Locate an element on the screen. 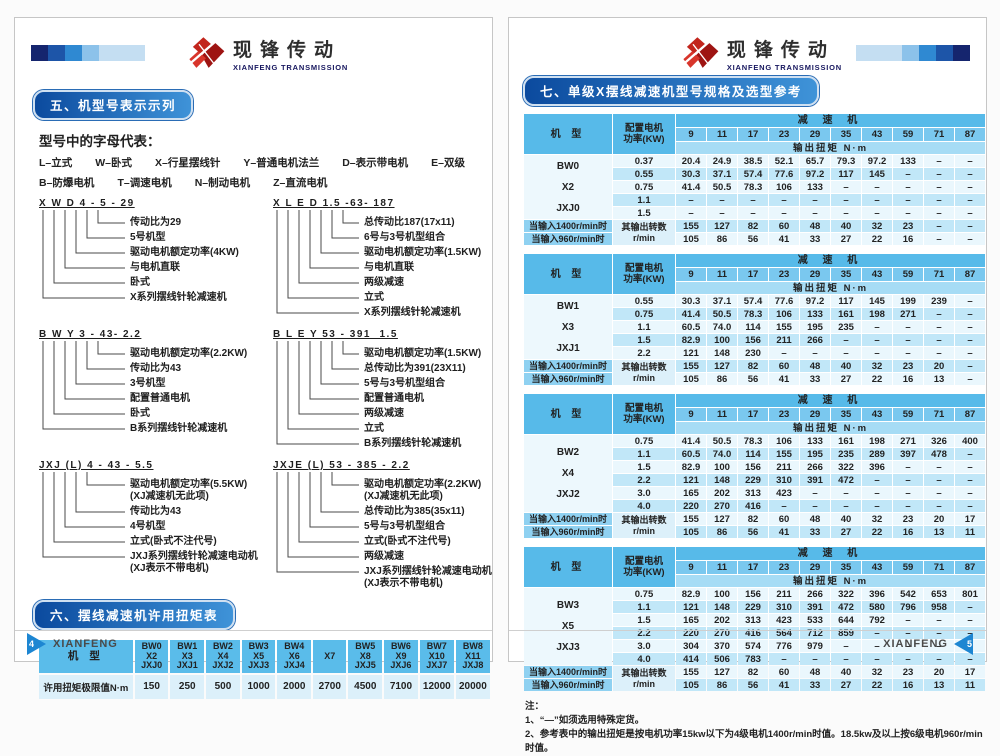  value-cell: 127 is located at coordinates (722, 672).